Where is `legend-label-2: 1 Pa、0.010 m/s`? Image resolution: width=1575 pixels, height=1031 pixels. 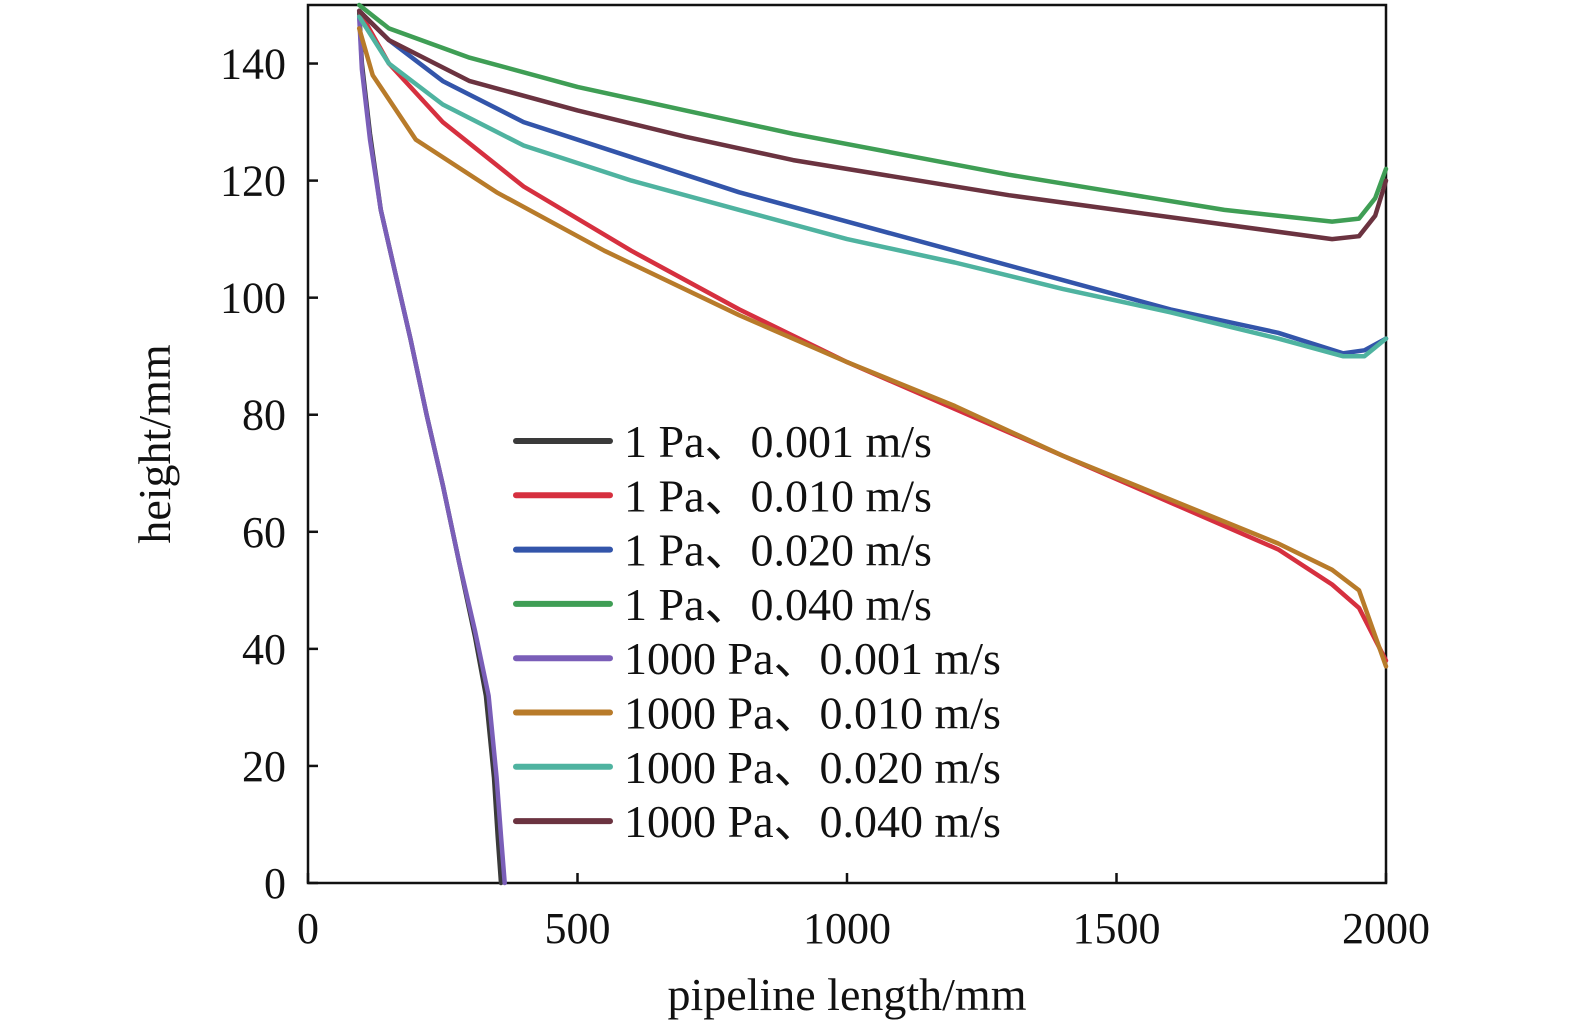 legend-label-2: 1 Pa、0.010 m/s is located at coordinates (778, 495).